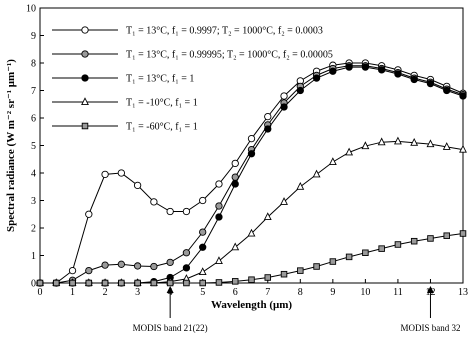 The image size is (476, 347). I want to click on x-axis-title: Wavelength (μm), so click(251, 305).